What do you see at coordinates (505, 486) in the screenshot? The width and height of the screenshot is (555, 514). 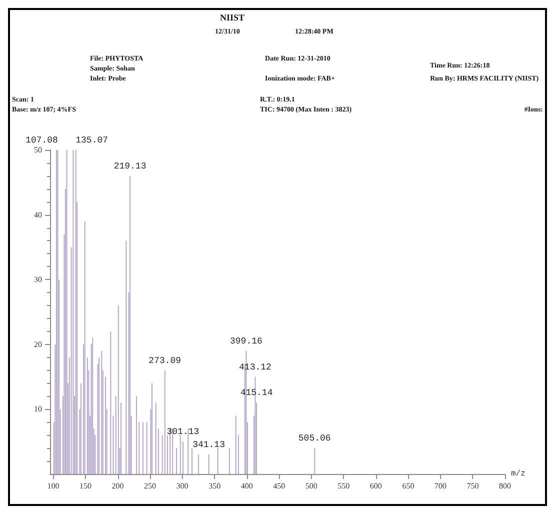 I see `x-tick-label: 800` at bounding box center [505, 486].